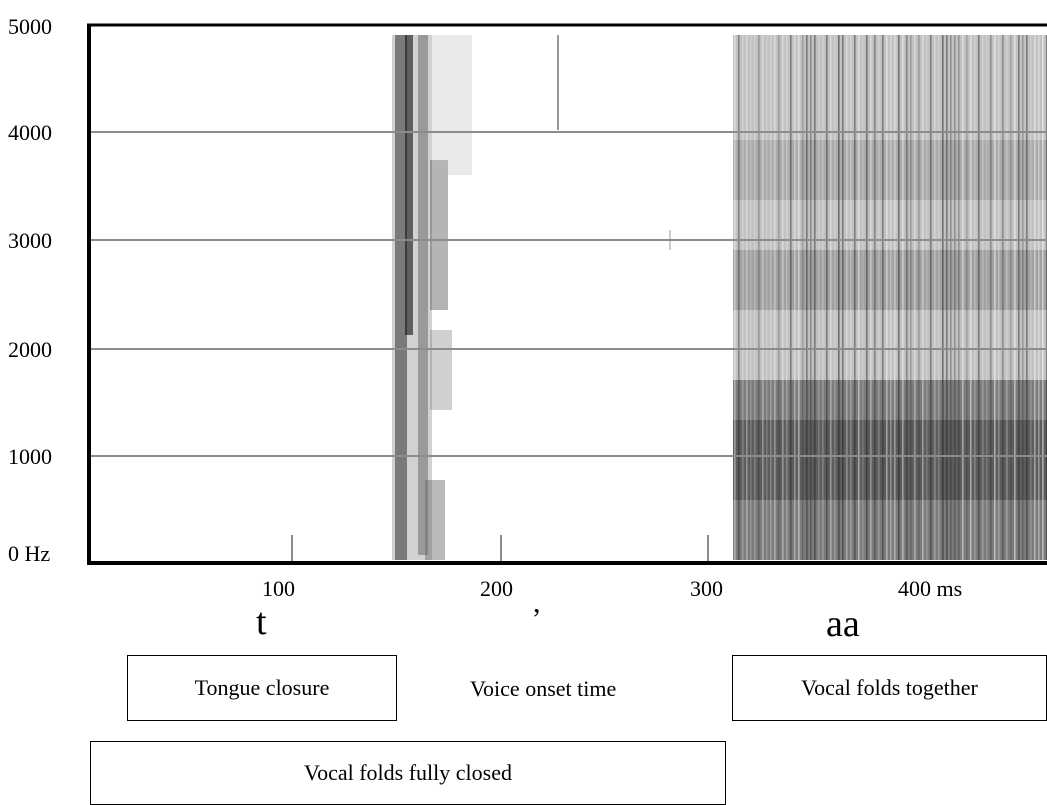  I want to click on time-ticks, so click(500, 548).